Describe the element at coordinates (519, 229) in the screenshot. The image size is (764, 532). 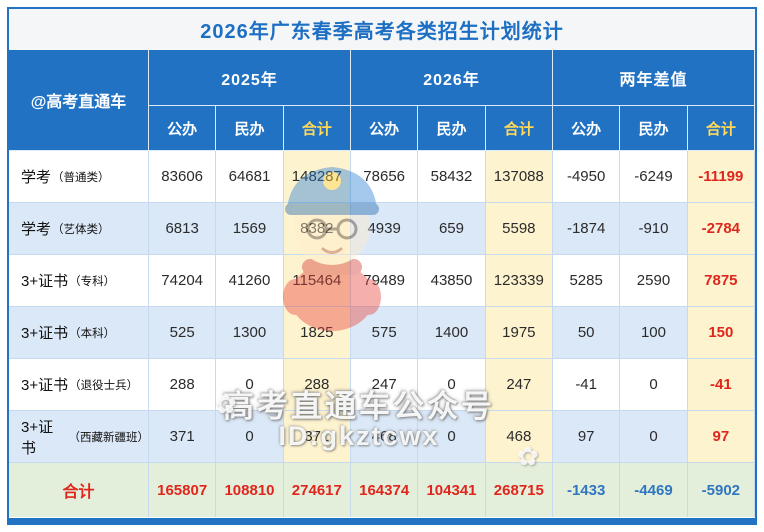
I see `cell: 5598` at that location.